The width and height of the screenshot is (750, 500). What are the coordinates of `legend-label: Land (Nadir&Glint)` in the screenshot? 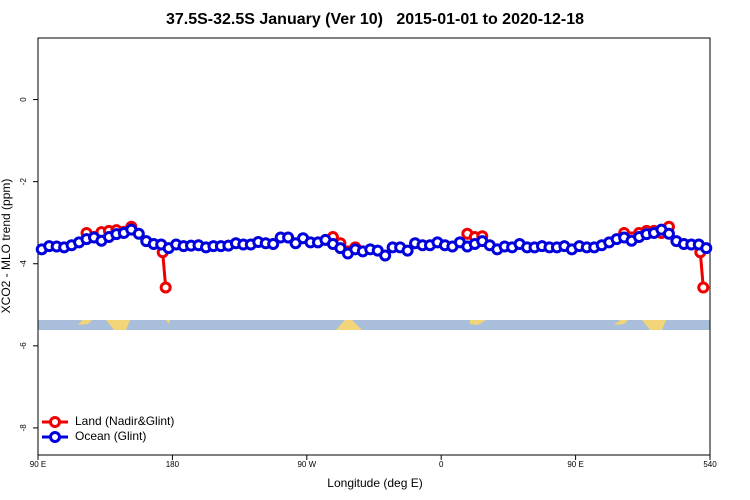 It's located at (124, 421).